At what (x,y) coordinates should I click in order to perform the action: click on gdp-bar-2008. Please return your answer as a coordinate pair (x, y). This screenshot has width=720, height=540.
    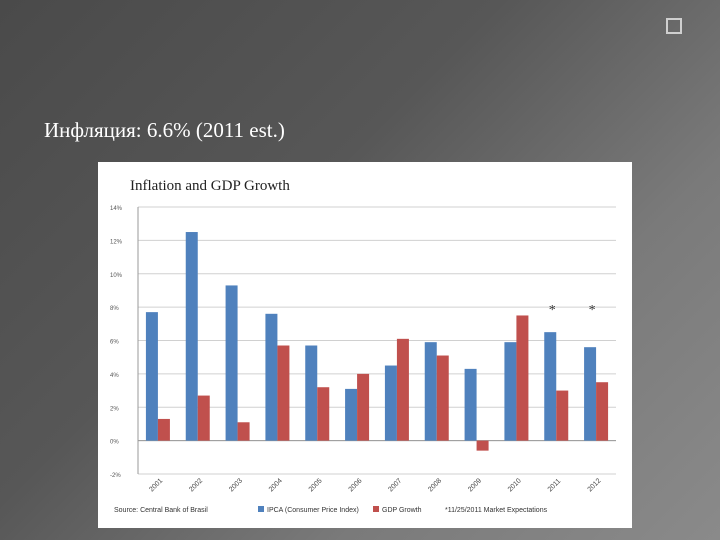
    Looking at the image, I should click on (442, 398).